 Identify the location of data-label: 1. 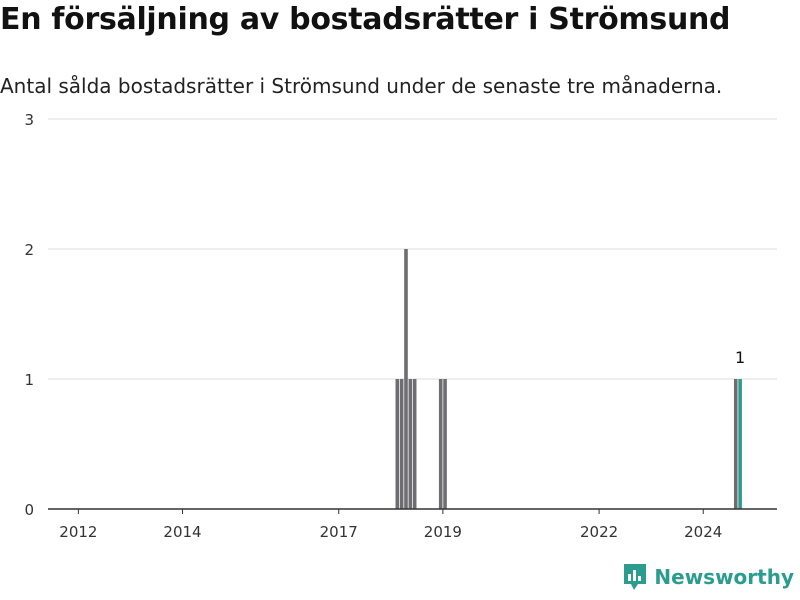
(740, 357).